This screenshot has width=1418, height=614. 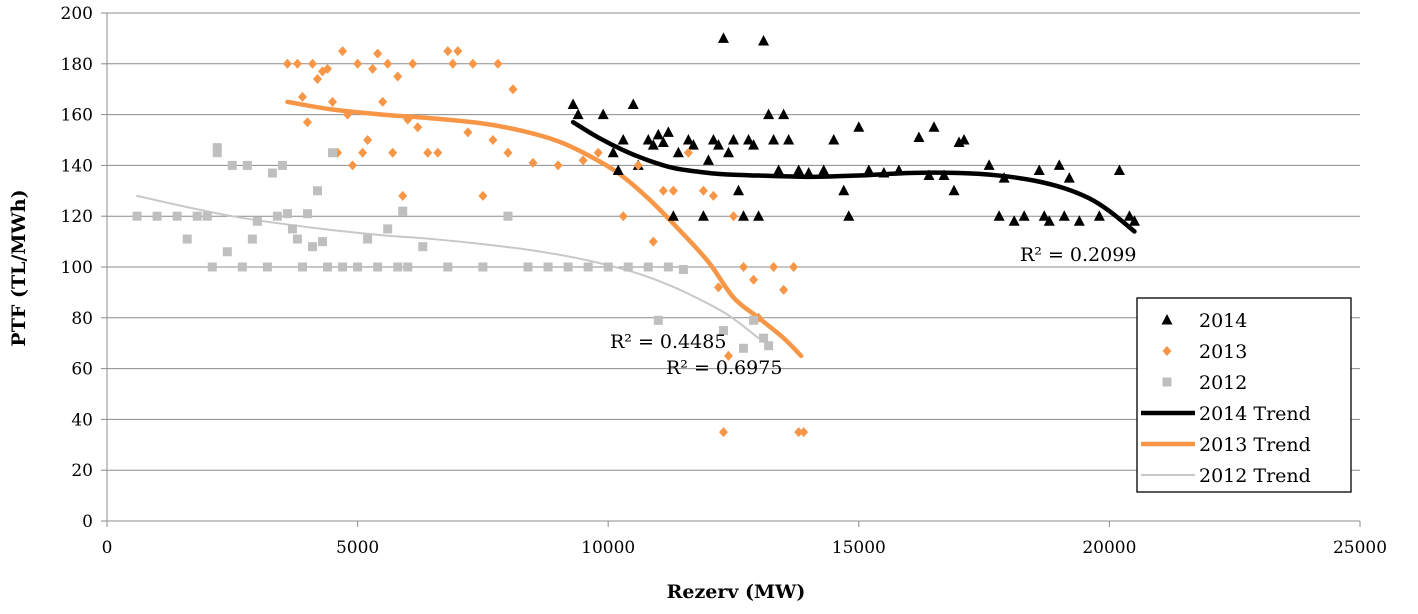 What do you see at coordinates (1167, 351) in the screenshot?
I see `legend-marker-2013` at bounding box center [1167, 351].